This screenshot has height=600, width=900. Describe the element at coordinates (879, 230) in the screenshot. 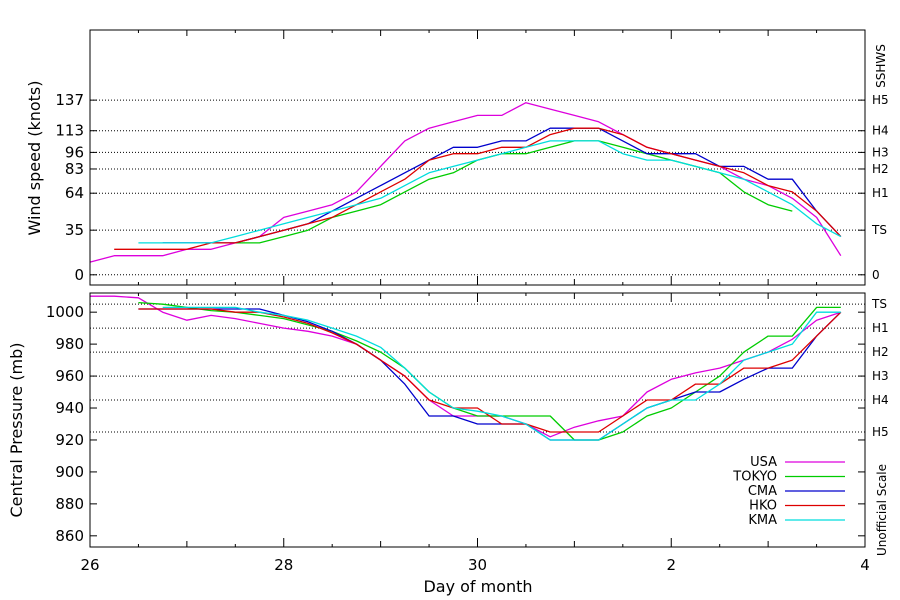

I see `wind-ref-label-ts: TS` at that location.